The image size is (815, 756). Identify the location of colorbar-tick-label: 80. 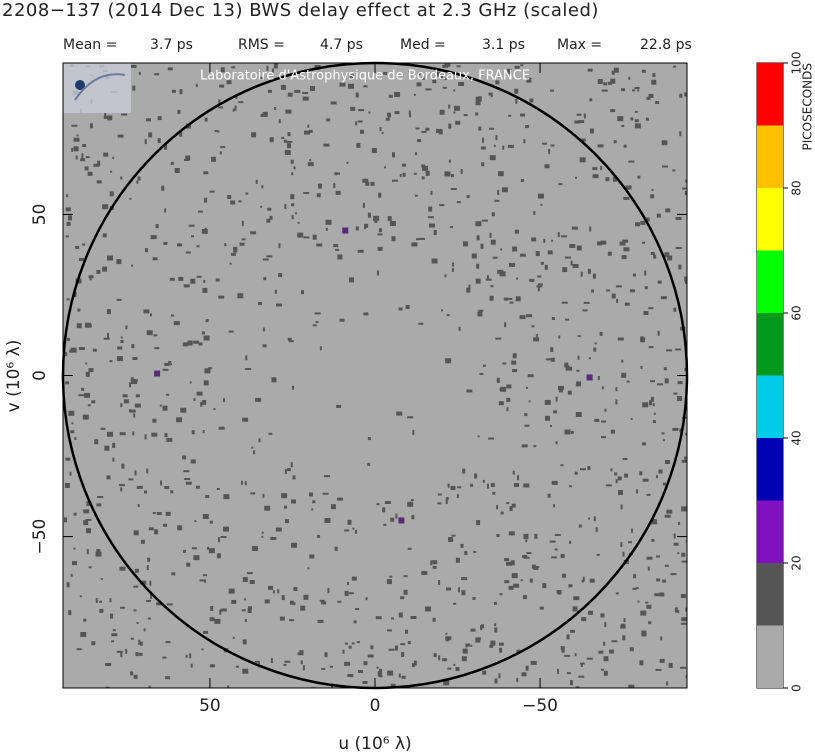
(797, 187).